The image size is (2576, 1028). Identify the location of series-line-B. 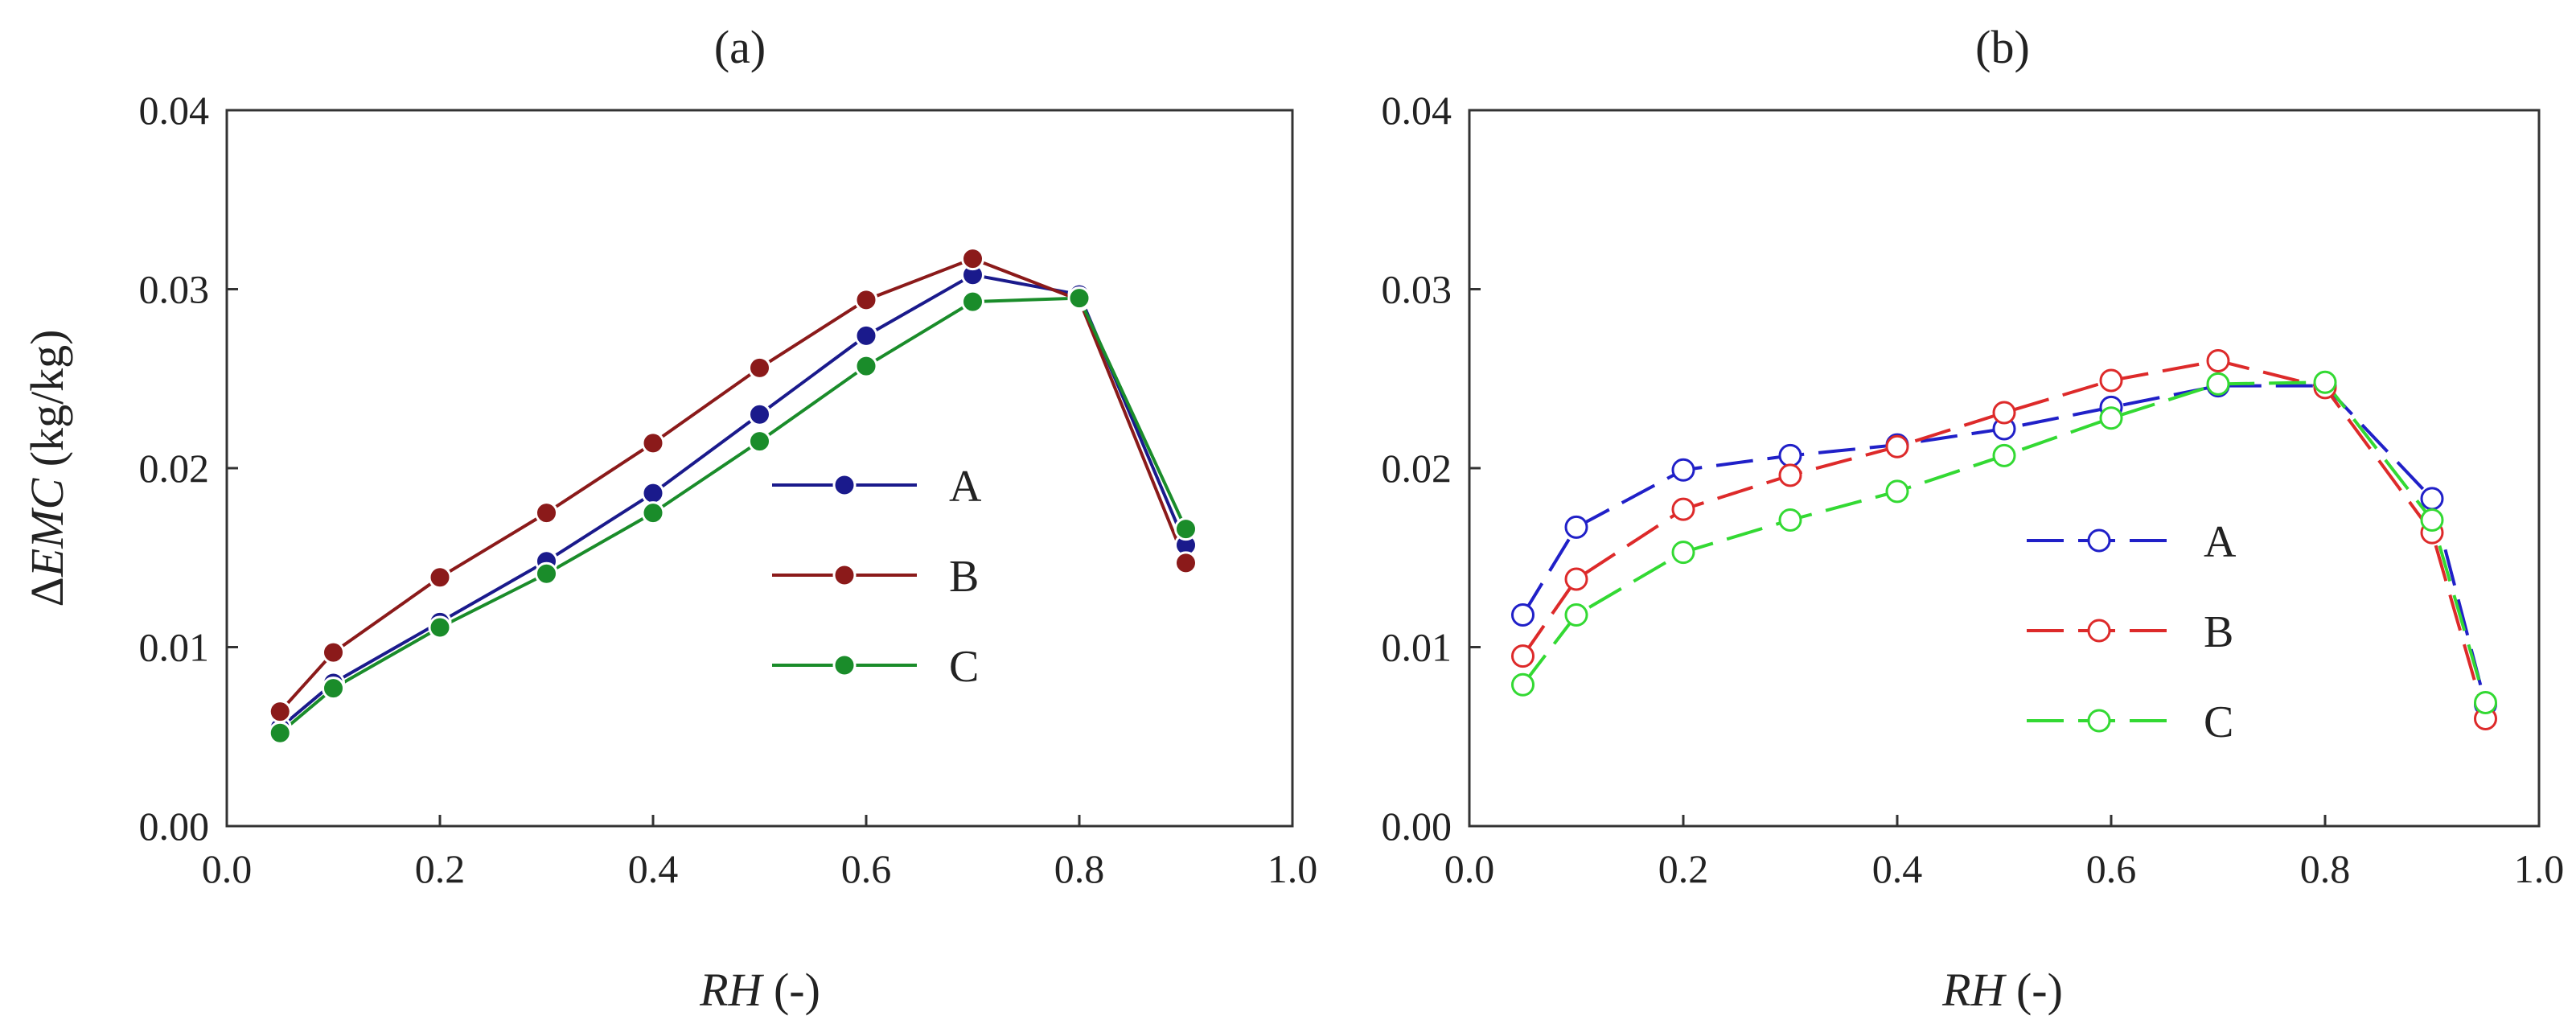
(2004, 539).